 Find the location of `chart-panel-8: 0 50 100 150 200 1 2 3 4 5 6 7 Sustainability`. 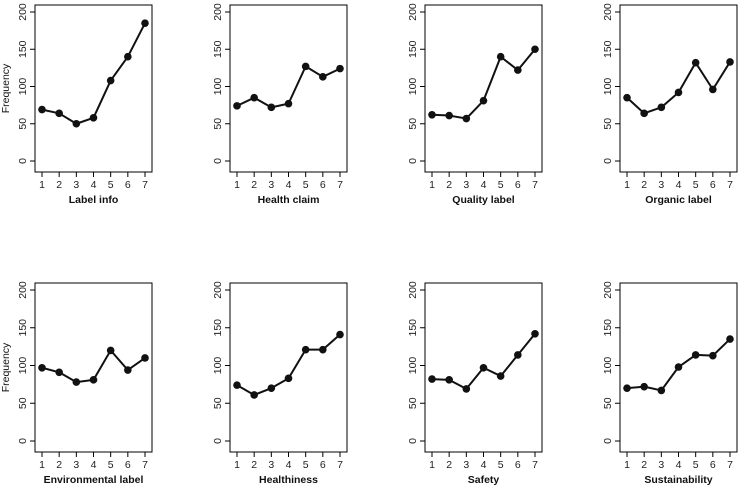

chart-panel-8: 0 50 100 150 200 1 2 3 4 5 6 7 Sustainability is located at coordinates (670, 383).